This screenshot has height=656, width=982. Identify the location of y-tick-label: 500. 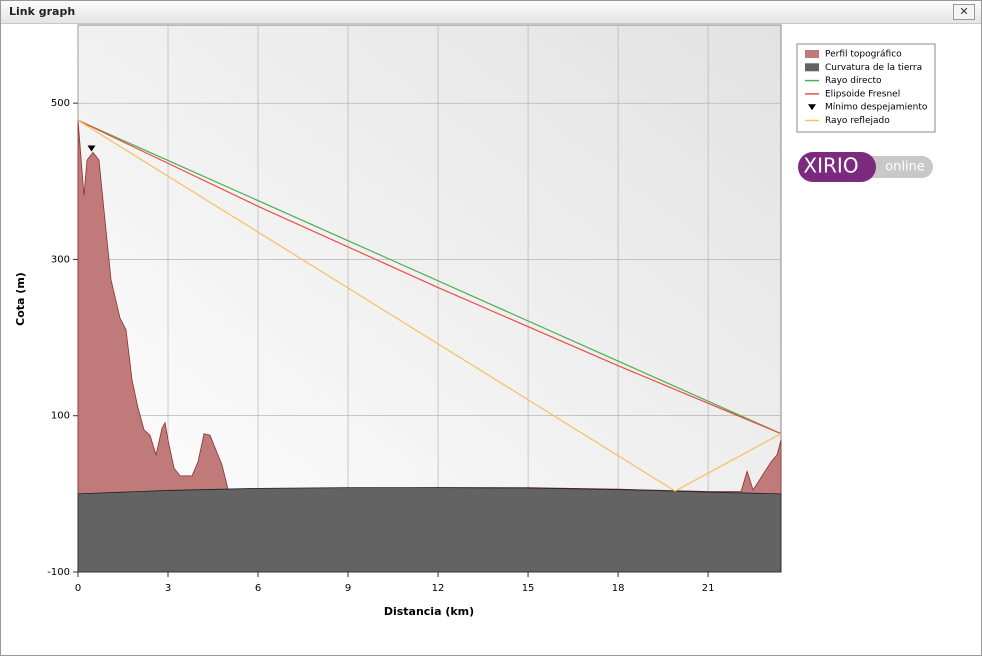
(60, 103).